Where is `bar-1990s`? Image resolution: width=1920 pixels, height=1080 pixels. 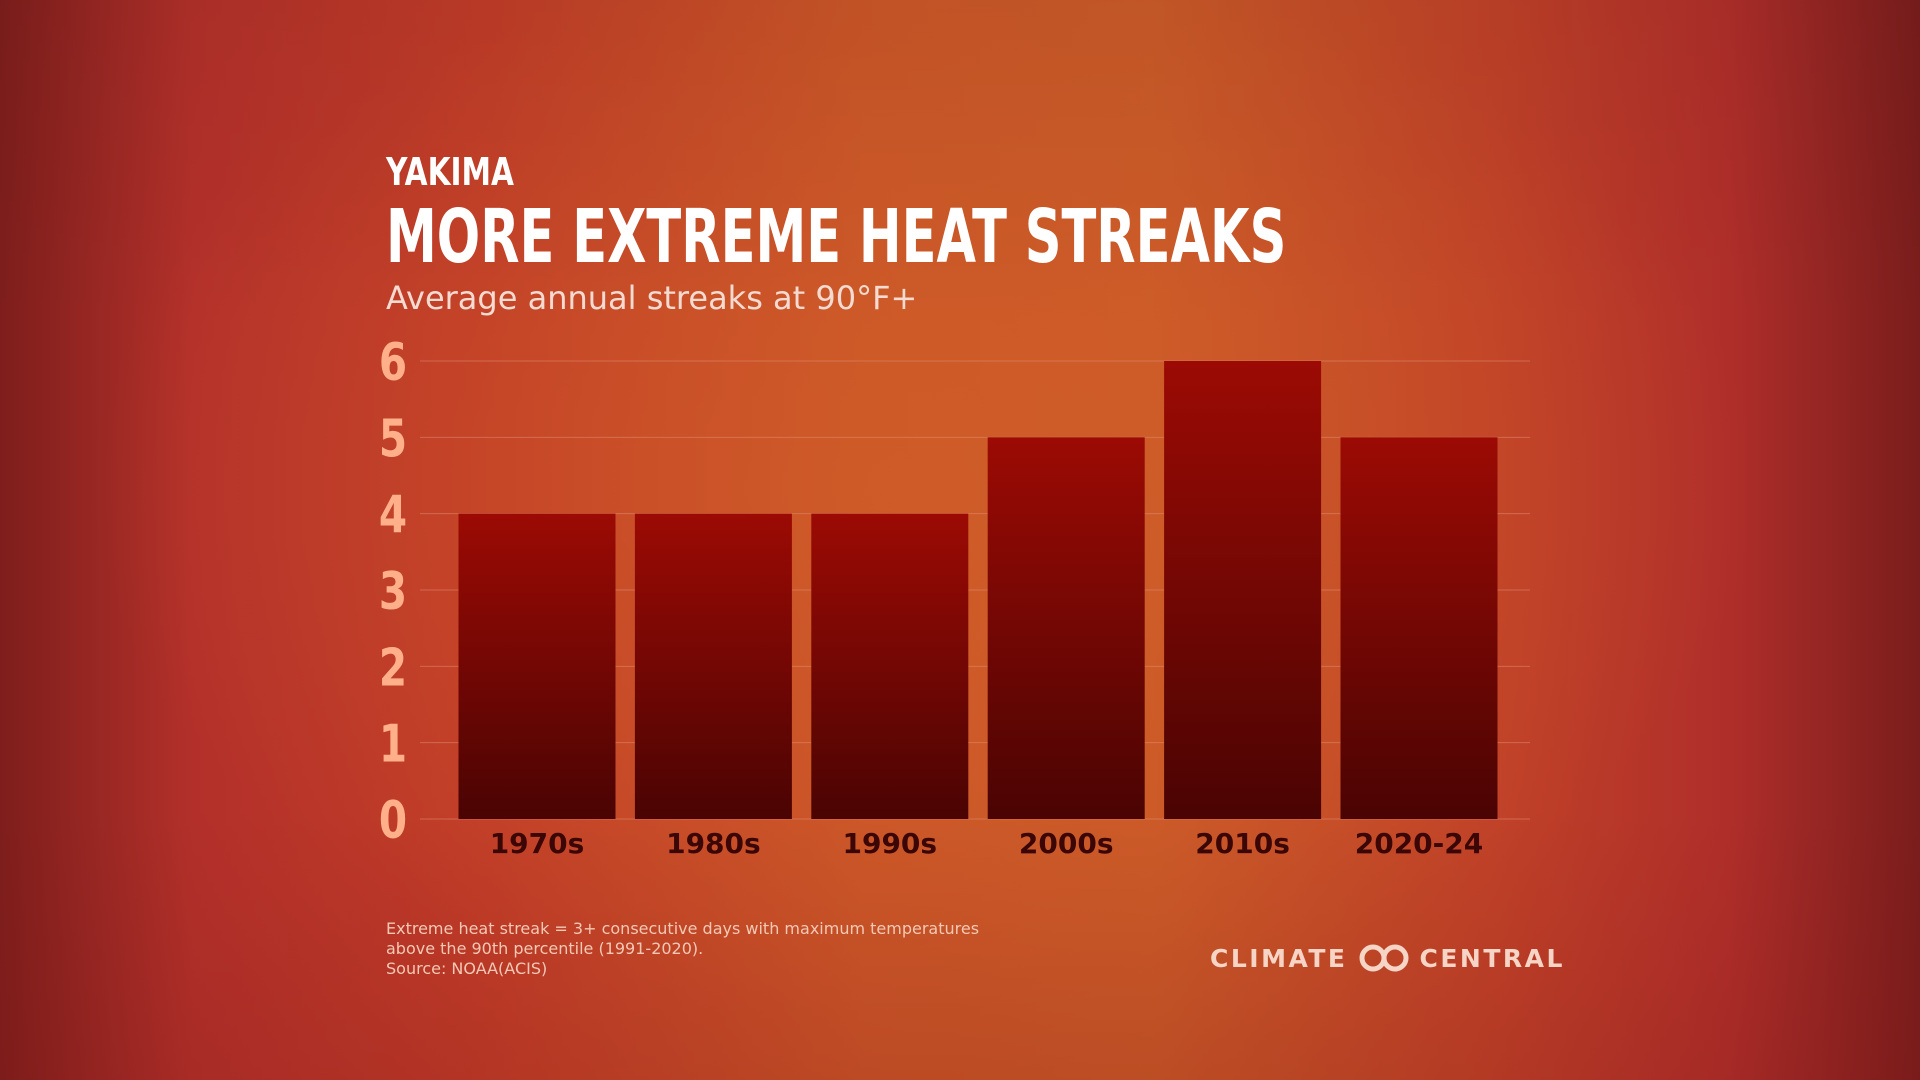 bar-1990s is located at coordinates (890, 666).